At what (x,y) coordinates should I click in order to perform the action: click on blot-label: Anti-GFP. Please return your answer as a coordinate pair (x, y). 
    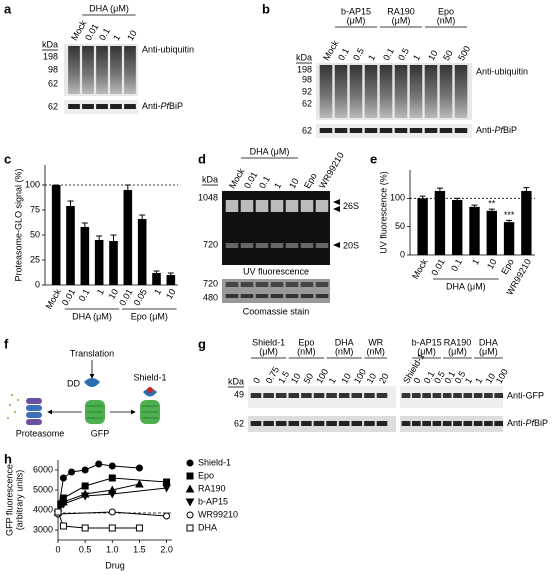
    Looking at the image, I should click on (525, 395).